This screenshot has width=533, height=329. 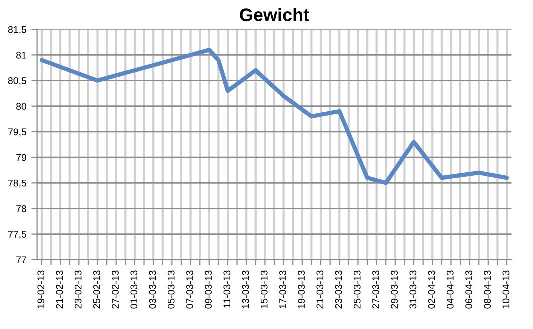 I want to click on y-tick-label: 78, so click(x=21, y=208).